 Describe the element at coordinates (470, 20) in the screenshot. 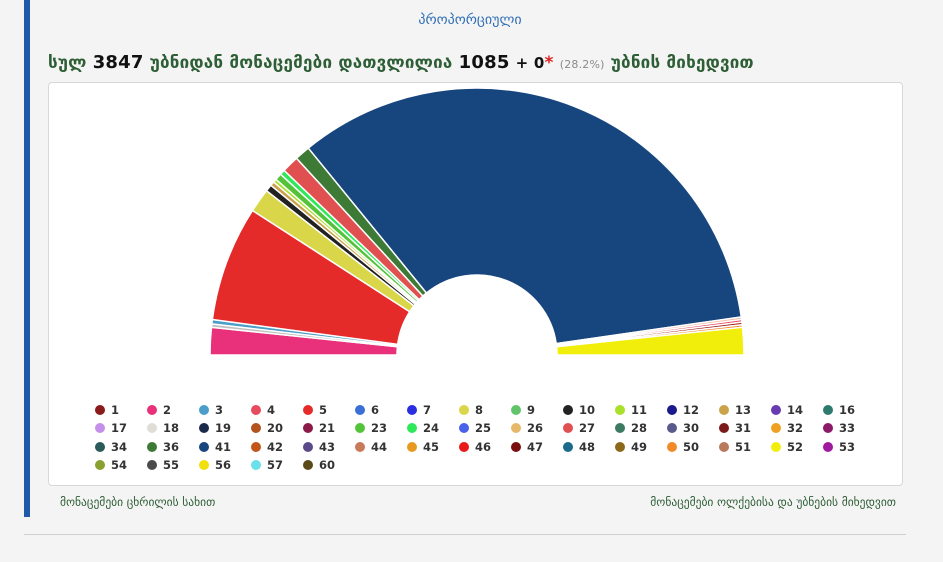

I see `section-title: პროპორციული` at that location.